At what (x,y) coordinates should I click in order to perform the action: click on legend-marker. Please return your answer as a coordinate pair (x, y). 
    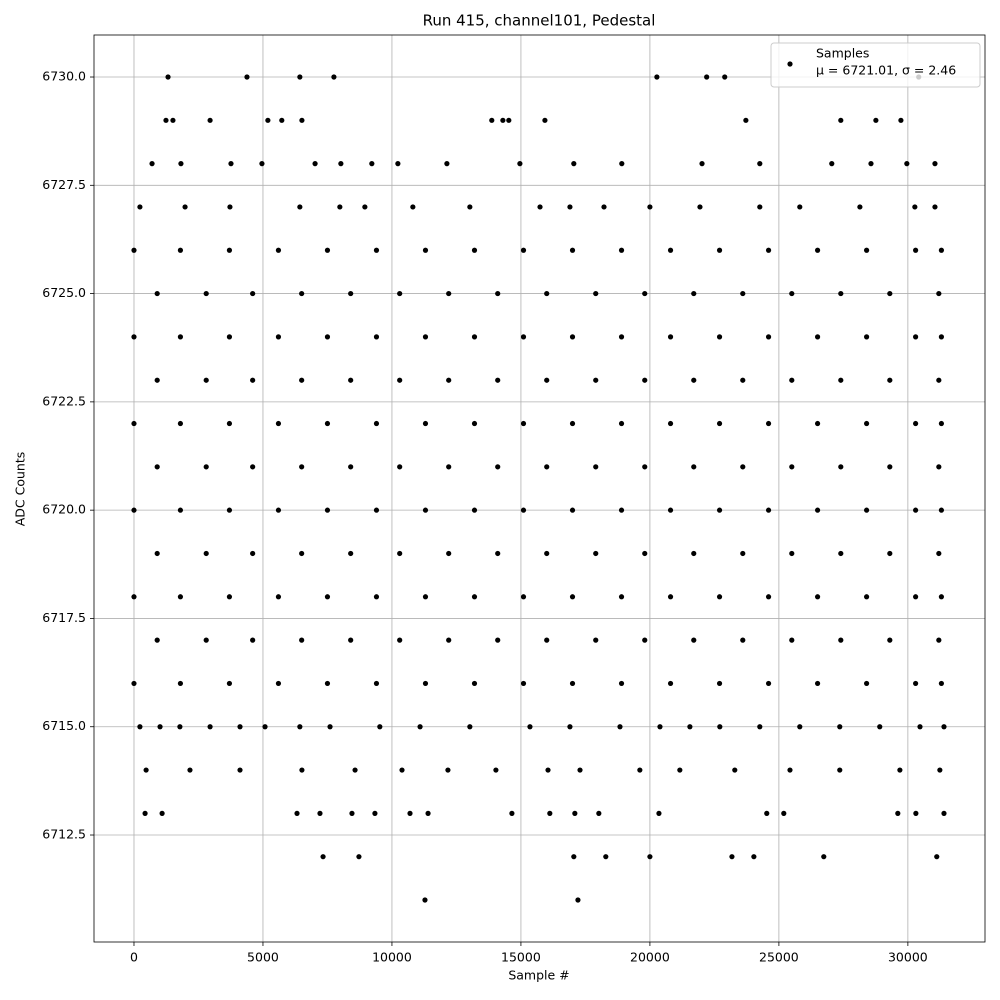
    Looking at the image, I should click on (790, 64).